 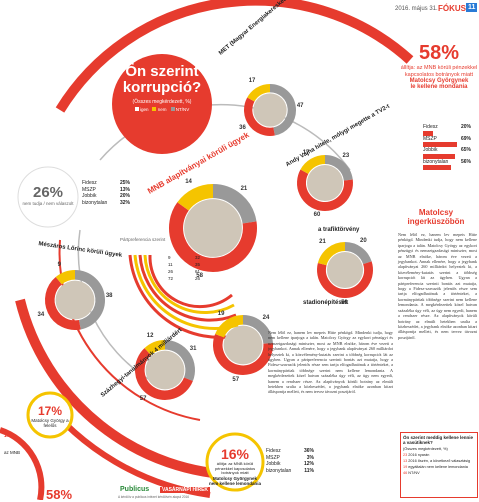 What do you see at coordinates (437, 461) in the screenshot?
I see `sidebar-item: 13 2016 őszén, a következő választásig` at bounding box center [437, 461].